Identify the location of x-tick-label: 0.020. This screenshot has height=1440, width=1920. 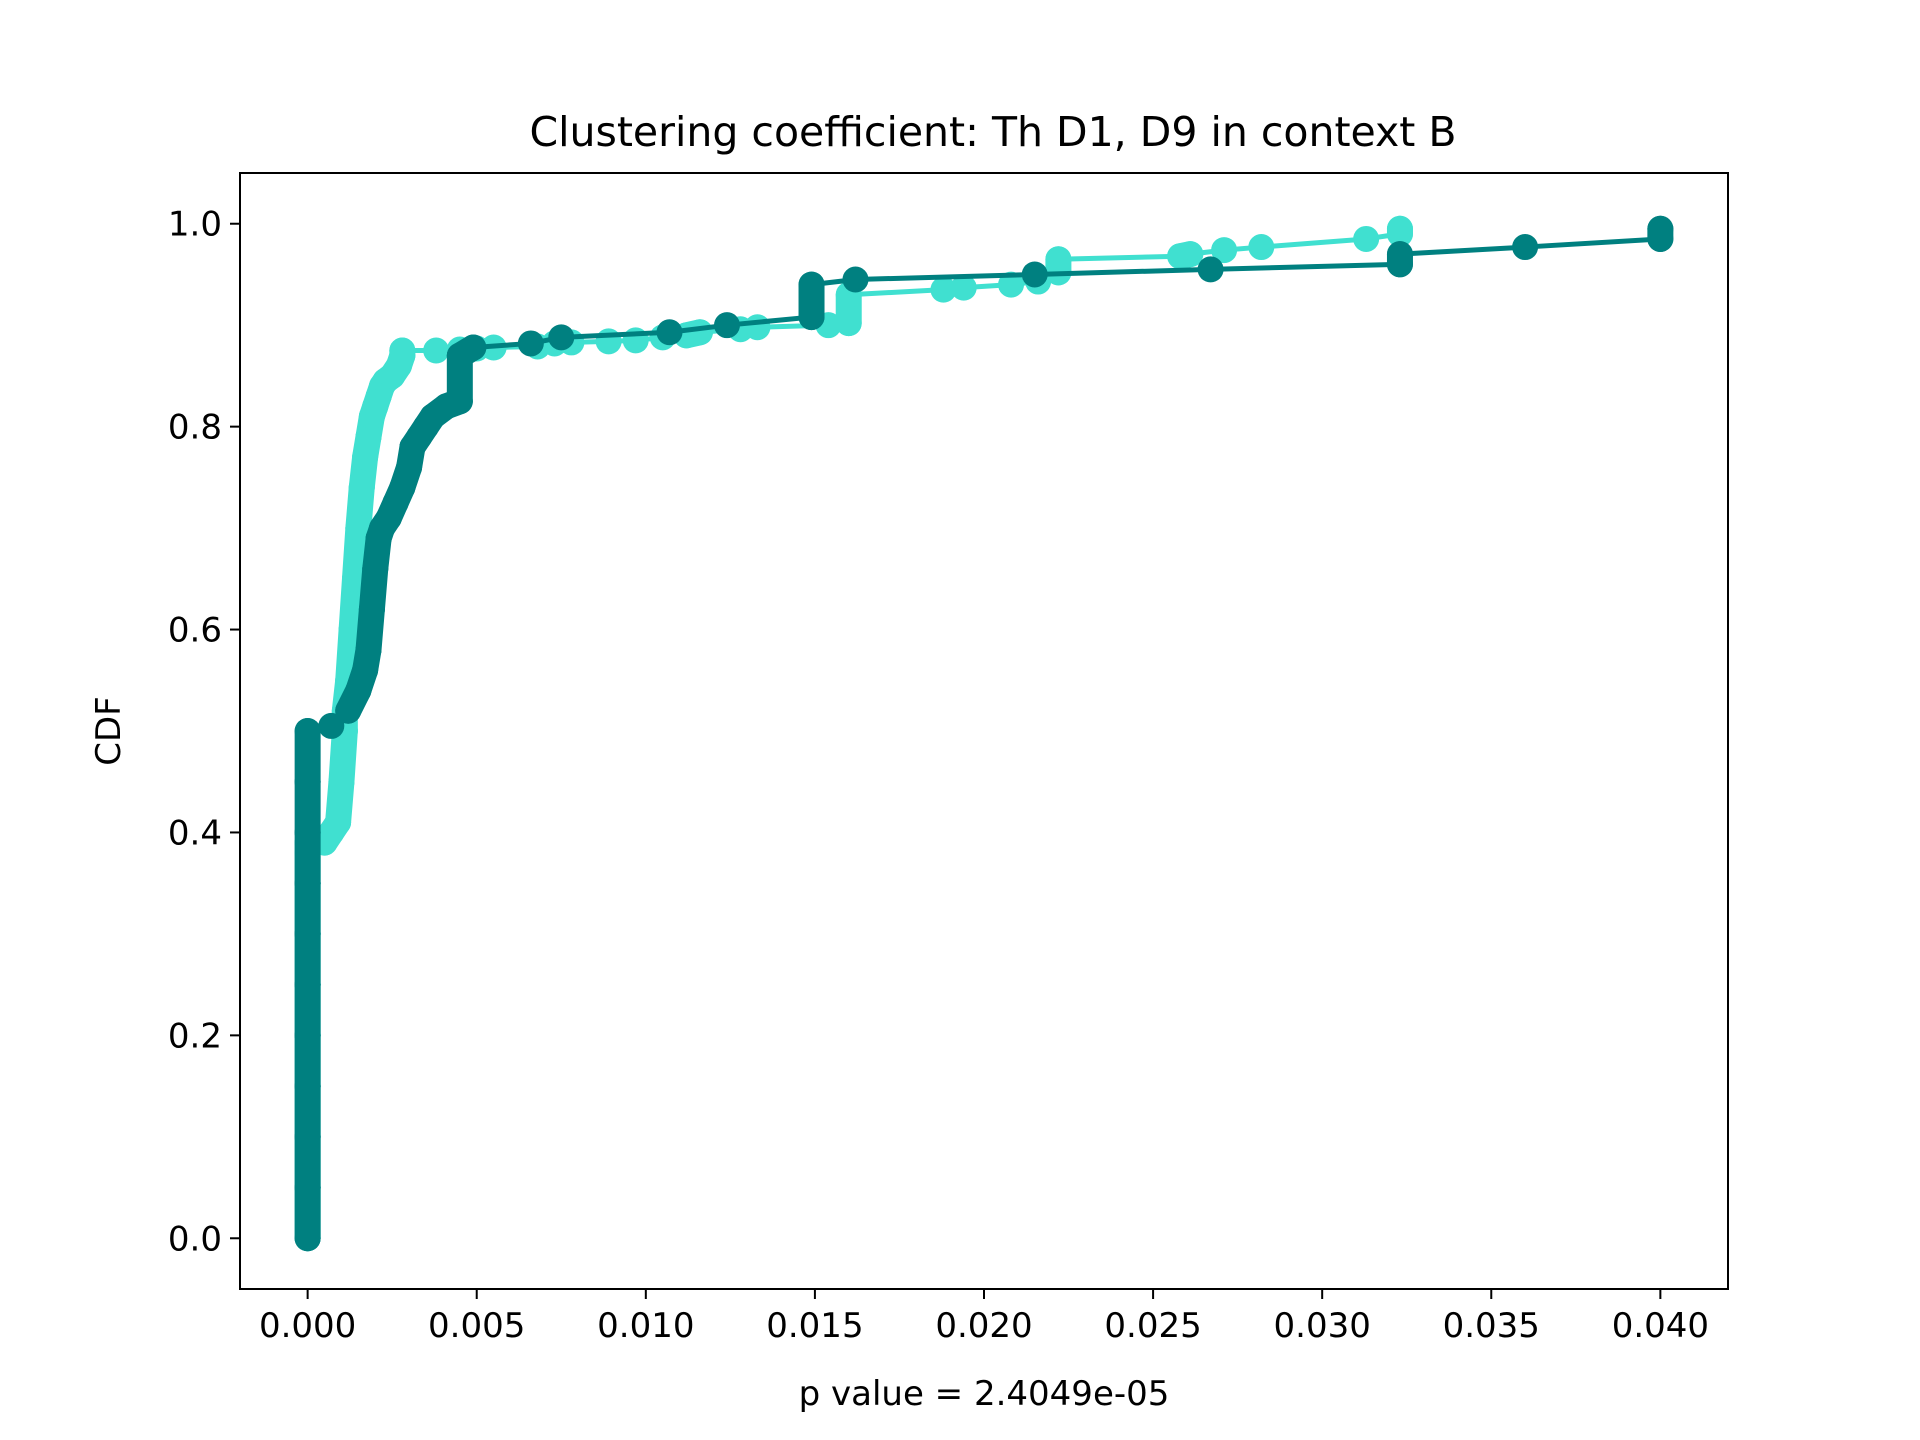
(983, 1326).